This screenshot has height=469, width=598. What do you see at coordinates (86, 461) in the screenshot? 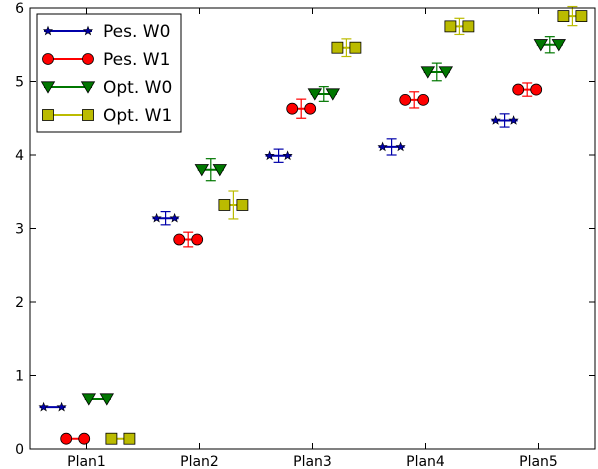
I see `x-tick-label: Plan1` at bounding box center [86, 461].